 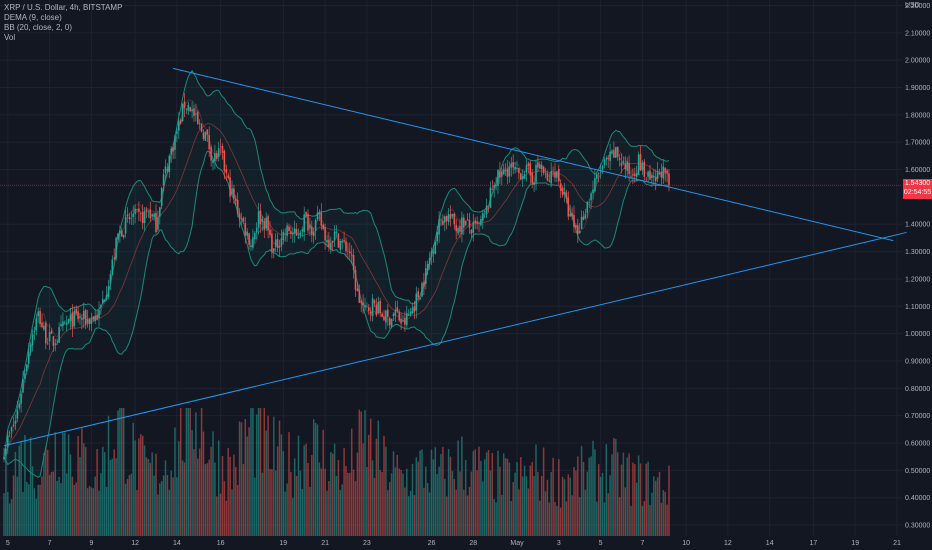 What do you see at coordinates (728, 543) in the screenshot?
I see `time-tick-label: 12` at bounding box center [728, 543].